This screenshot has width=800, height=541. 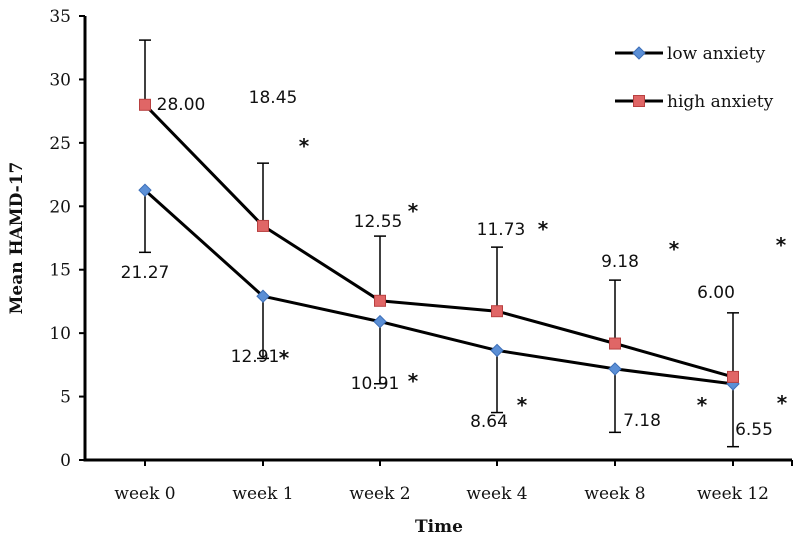 What do you see at coordinates (379, 494) in the screenshot?
I see `x-tick-label: week 2` at bounding box center [379, 494].